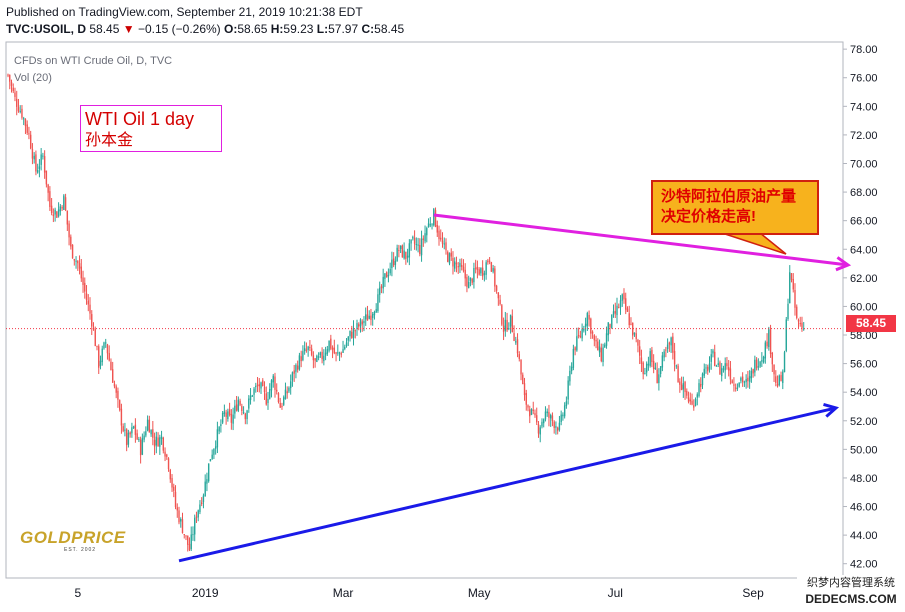 The height and width of the screenshot is (612, 905). What do you see at coordinates (864, 279) in the screenshot?
I see `y-tick-label: 62.00` at bounding box center [864, 279].